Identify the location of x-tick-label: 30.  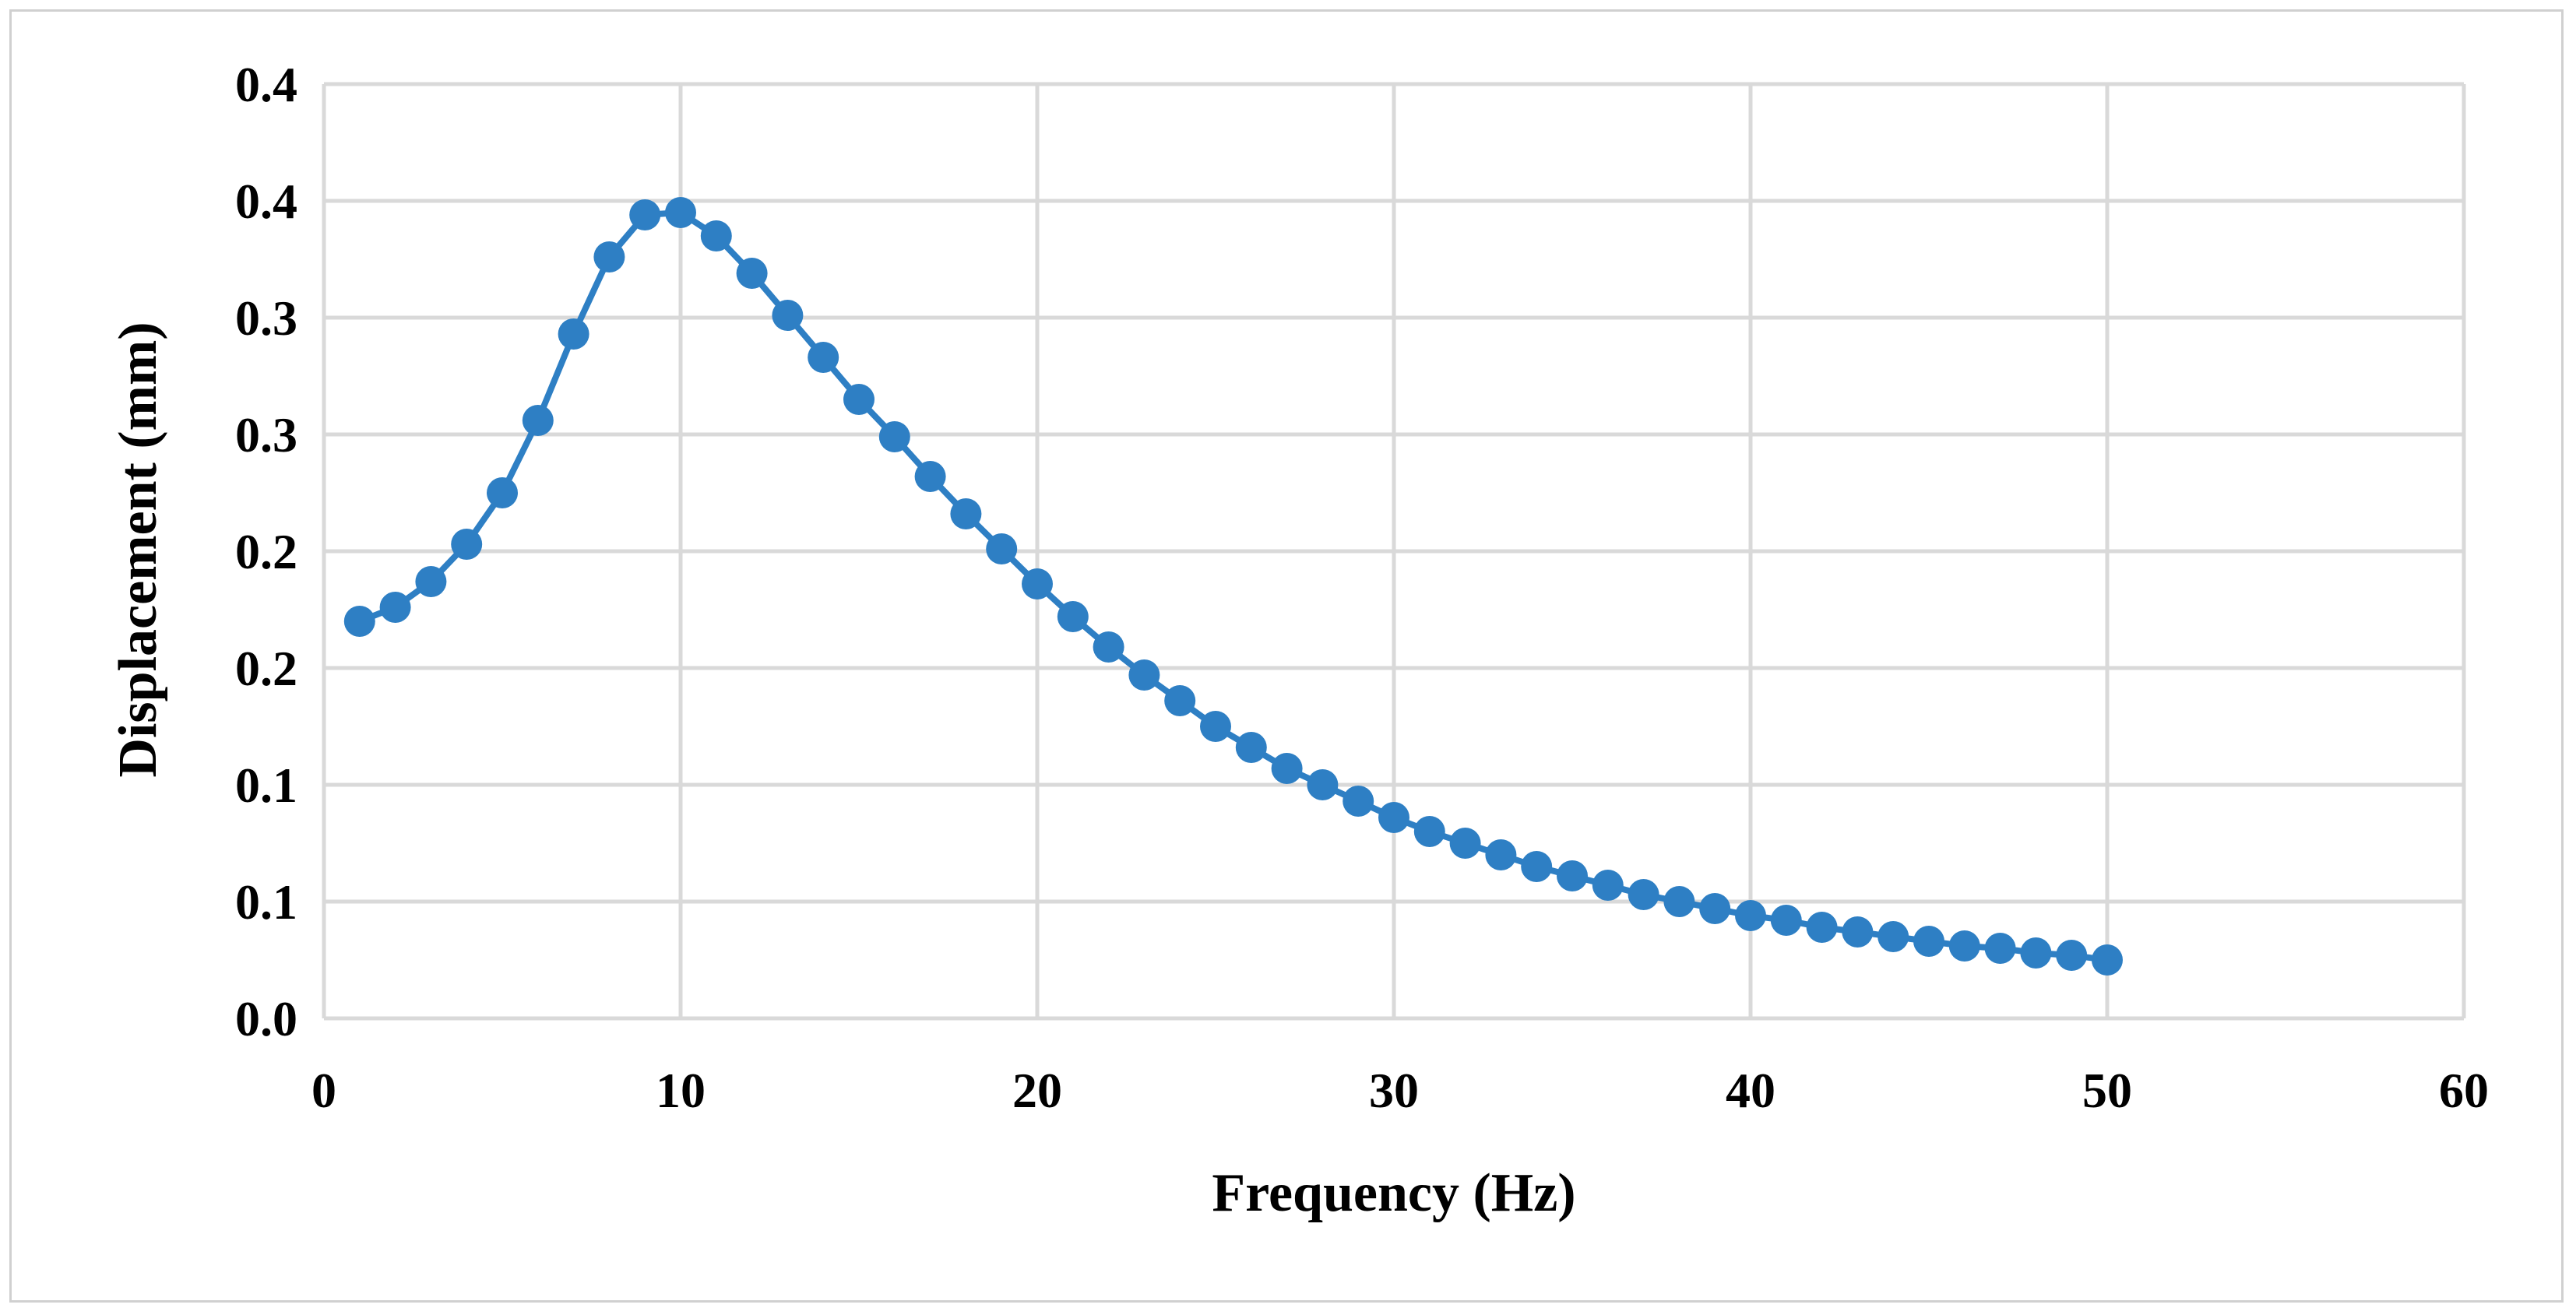
(1394, 1090).